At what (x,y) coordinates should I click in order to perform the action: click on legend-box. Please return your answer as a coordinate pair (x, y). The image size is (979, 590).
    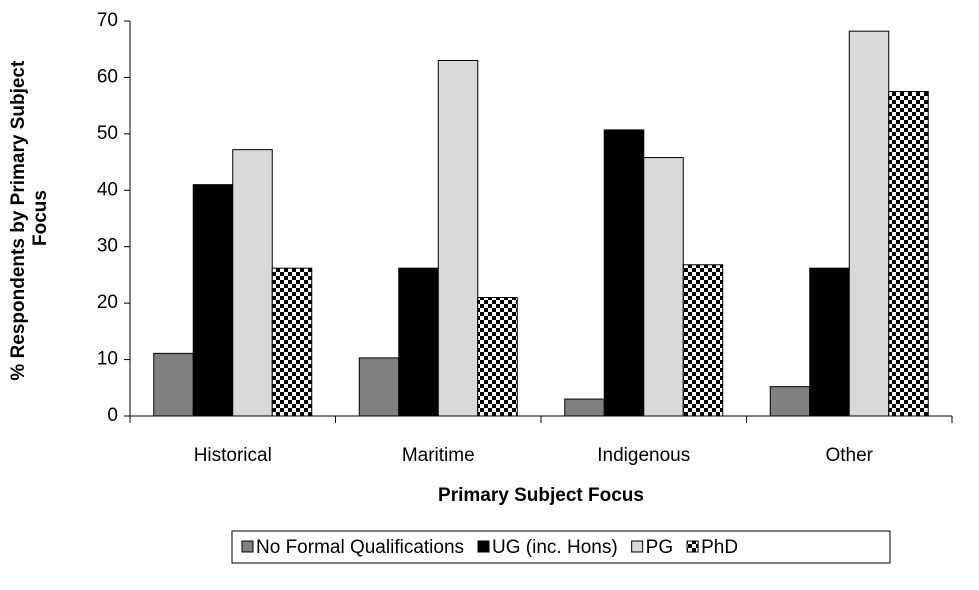
    Looking at the image, I should click on (561, 547).